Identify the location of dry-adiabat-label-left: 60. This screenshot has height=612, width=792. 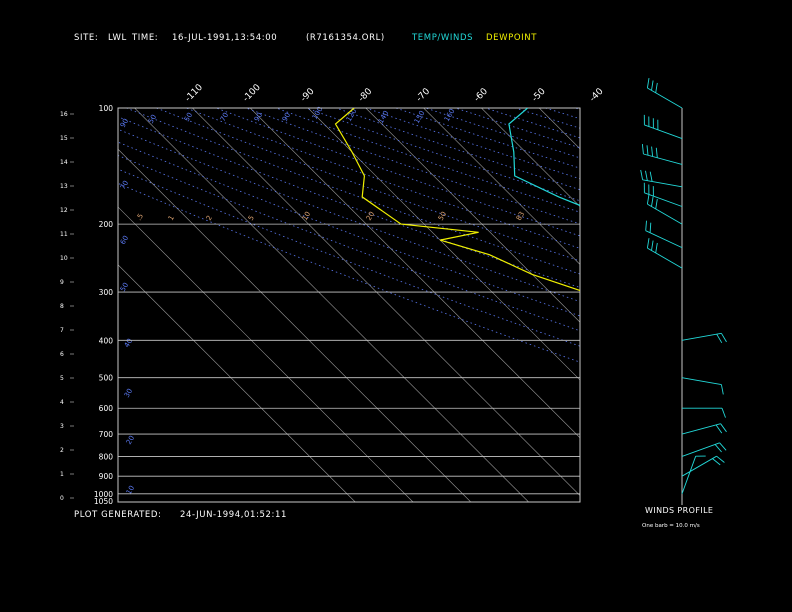
(124, 240).